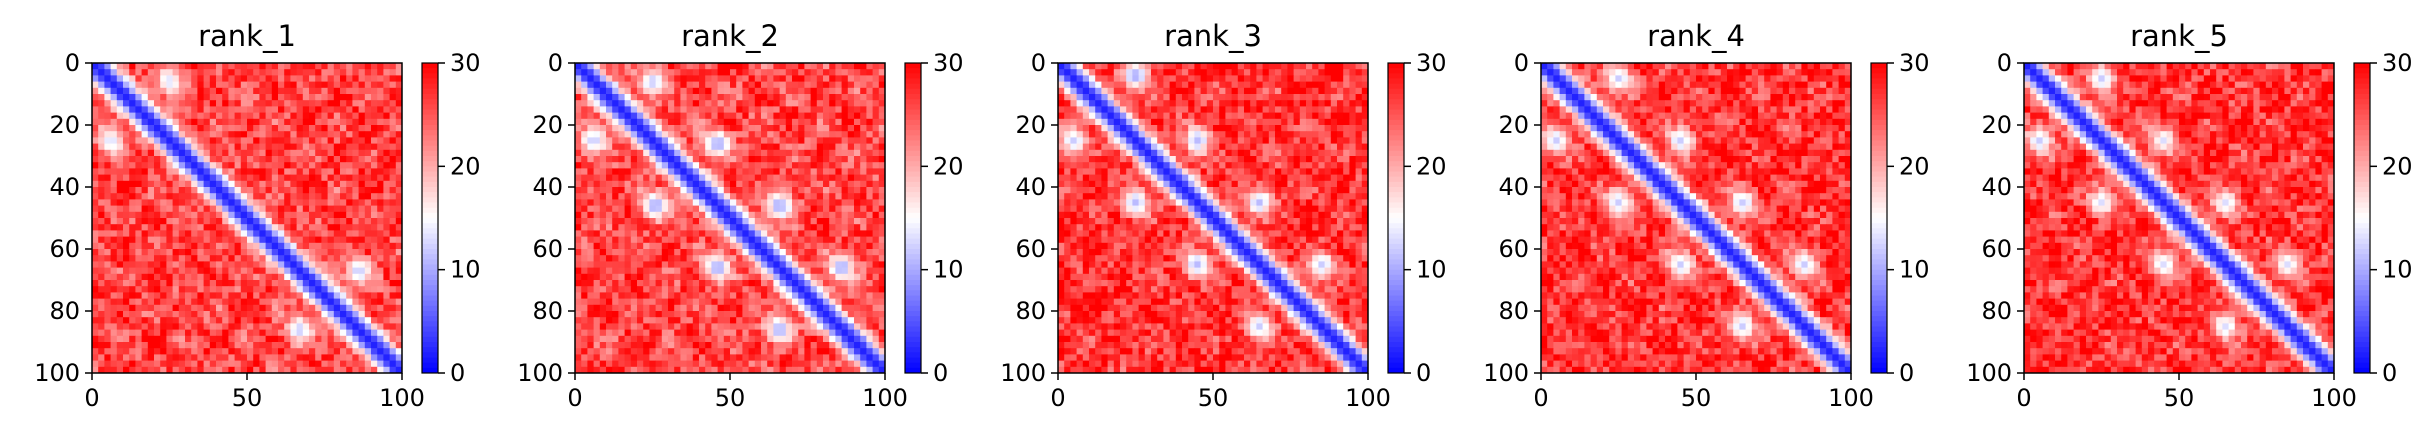  Describe the element at coordinates (430, 76) in the screenshot. I see `colorbar-segment` at that location.